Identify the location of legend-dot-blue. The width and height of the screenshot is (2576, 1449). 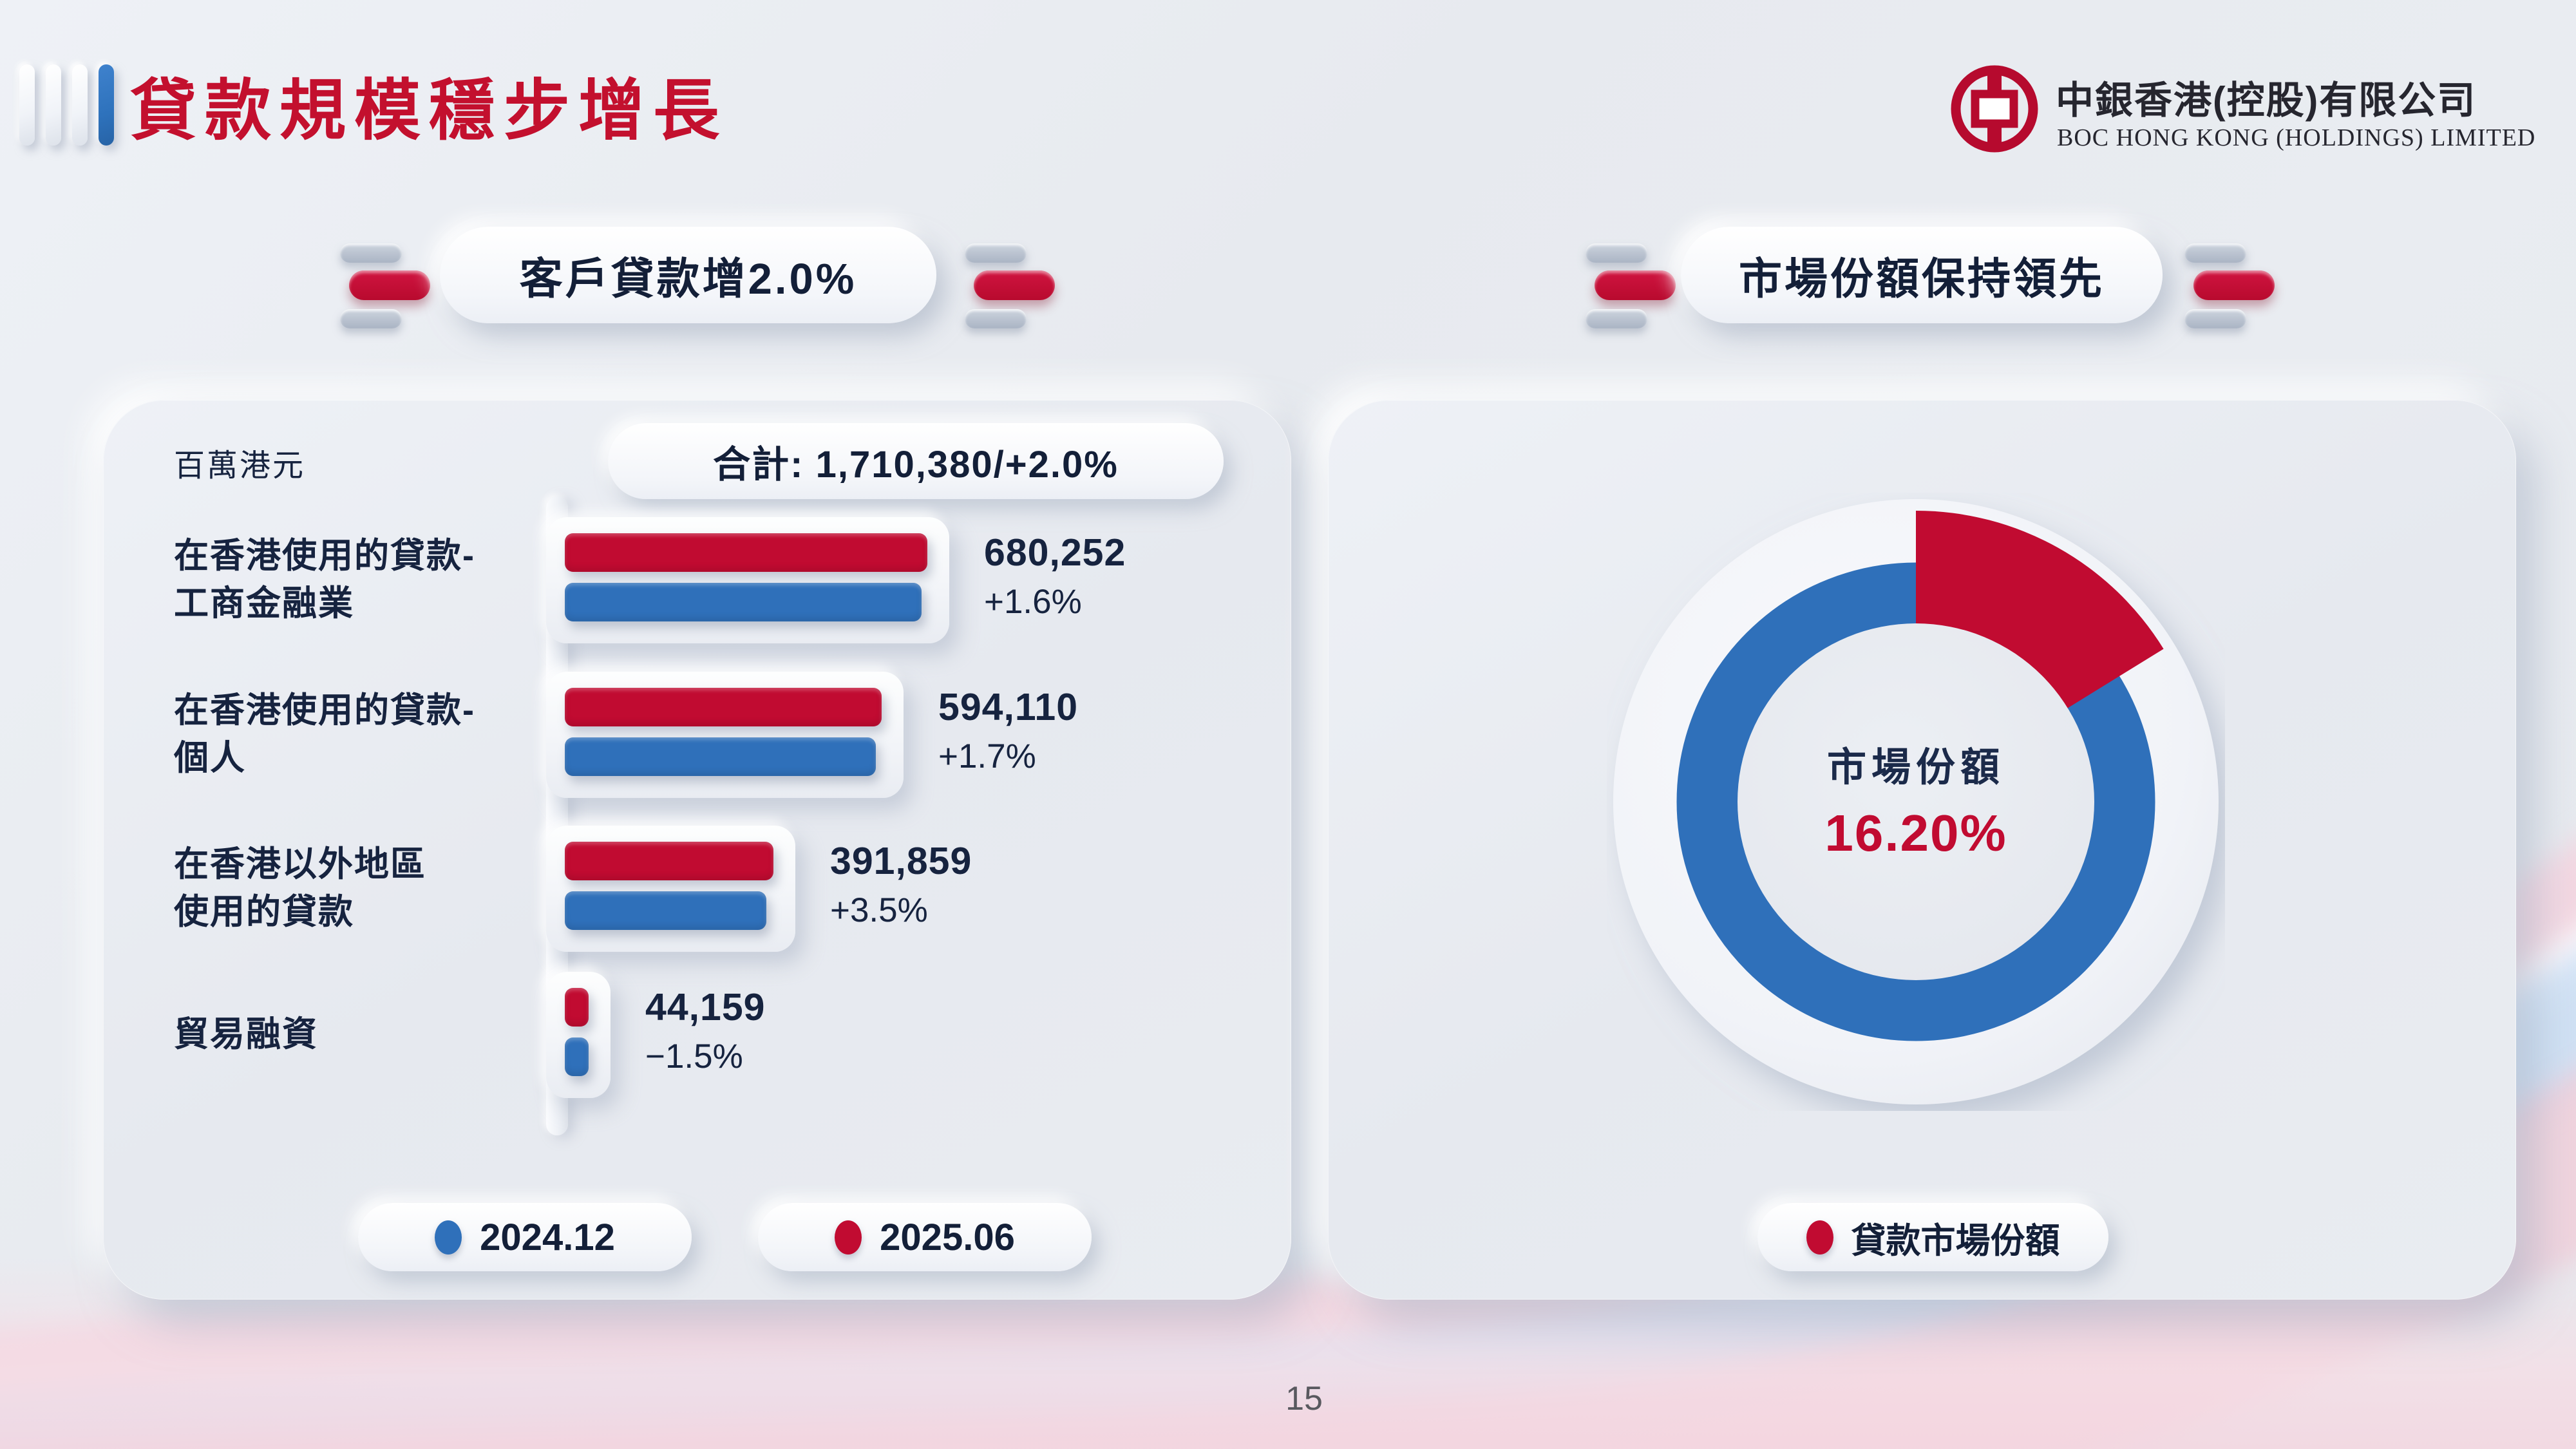
(448, 1237).